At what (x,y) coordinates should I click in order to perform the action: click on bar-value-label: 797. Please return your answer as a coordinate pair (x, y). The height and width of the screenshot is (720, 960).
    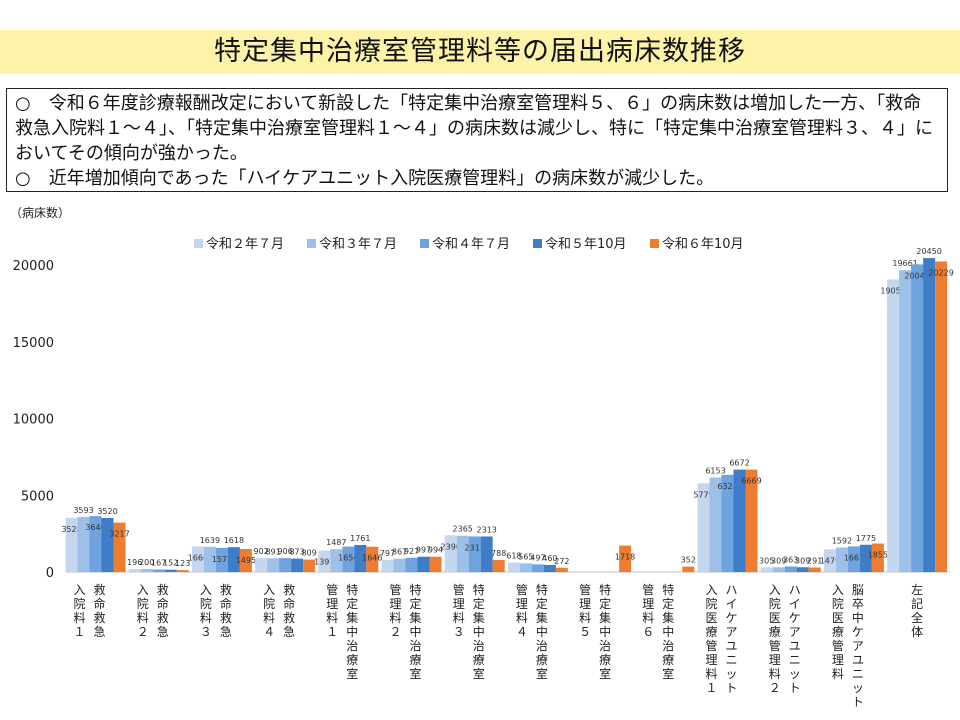
    Looking at the image, I should click on (387, 553).